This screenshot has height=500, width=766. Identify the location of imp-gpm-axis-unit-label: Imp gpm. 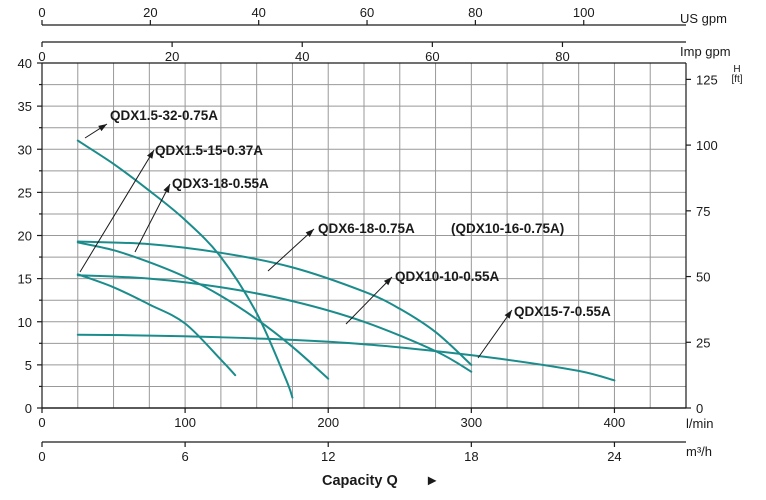
(705, 51).